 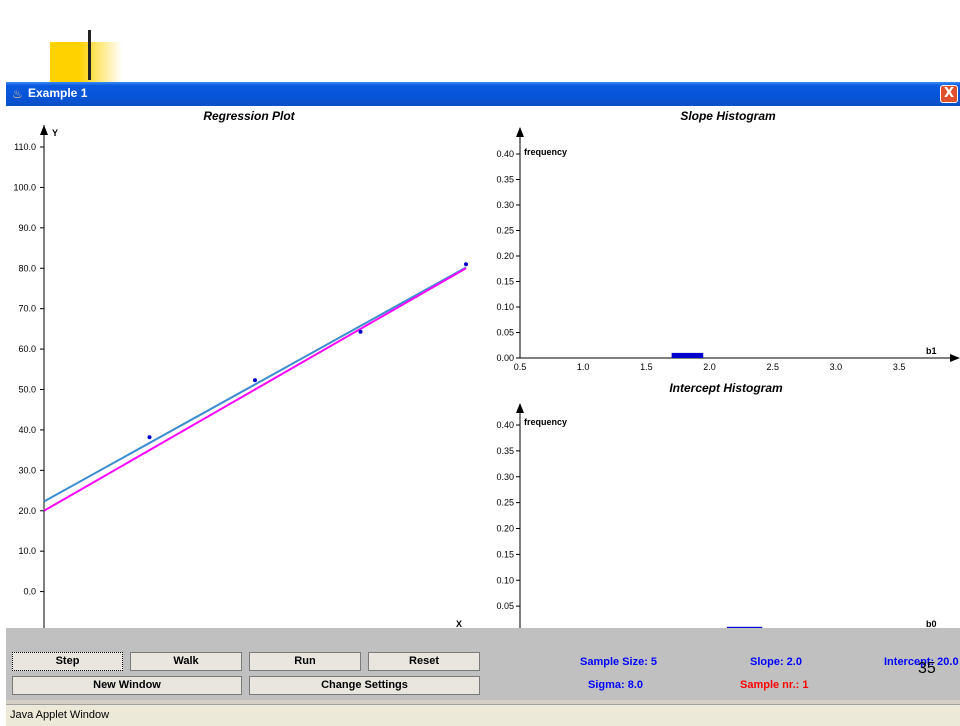 I want to click on regression-y-tick-label: 40.0, so click(x=27, y=430).